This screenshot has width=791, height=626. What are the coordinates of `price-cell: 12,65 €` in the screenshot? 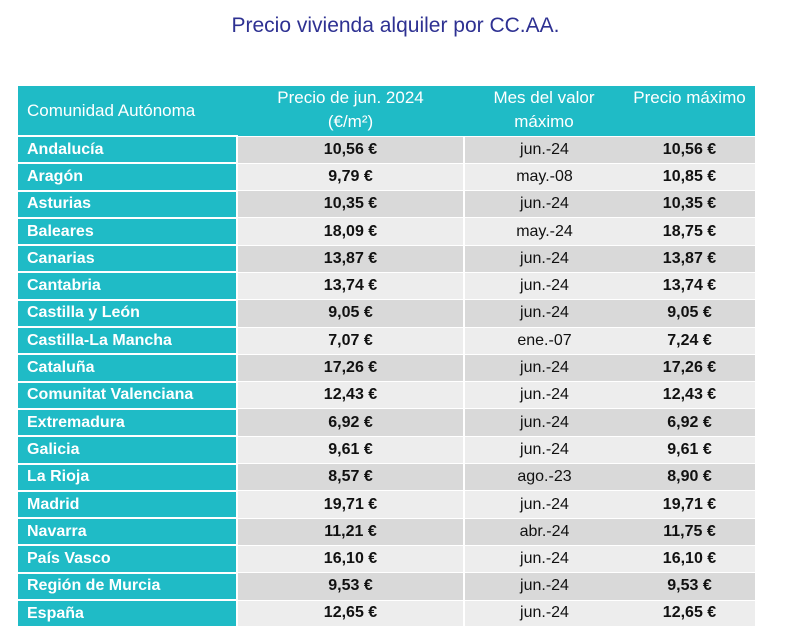 It's located at (350, 612).